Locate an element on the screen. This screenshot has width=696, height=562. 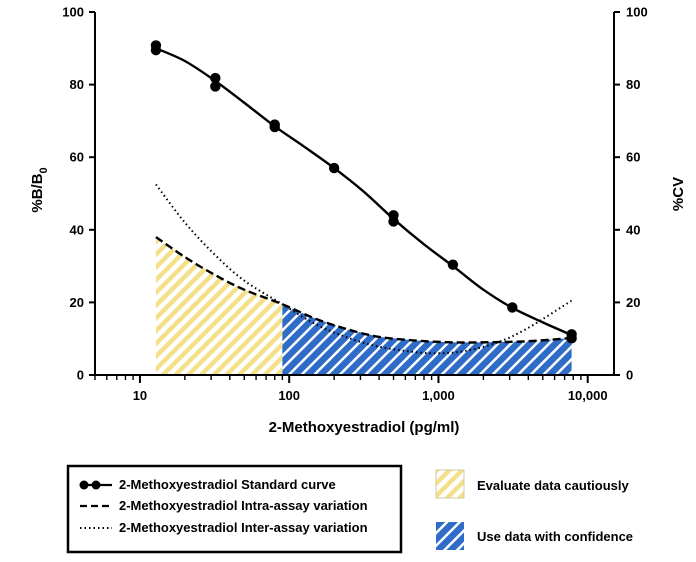
y-tick-label: 20 is located at coordinates (77, 302).